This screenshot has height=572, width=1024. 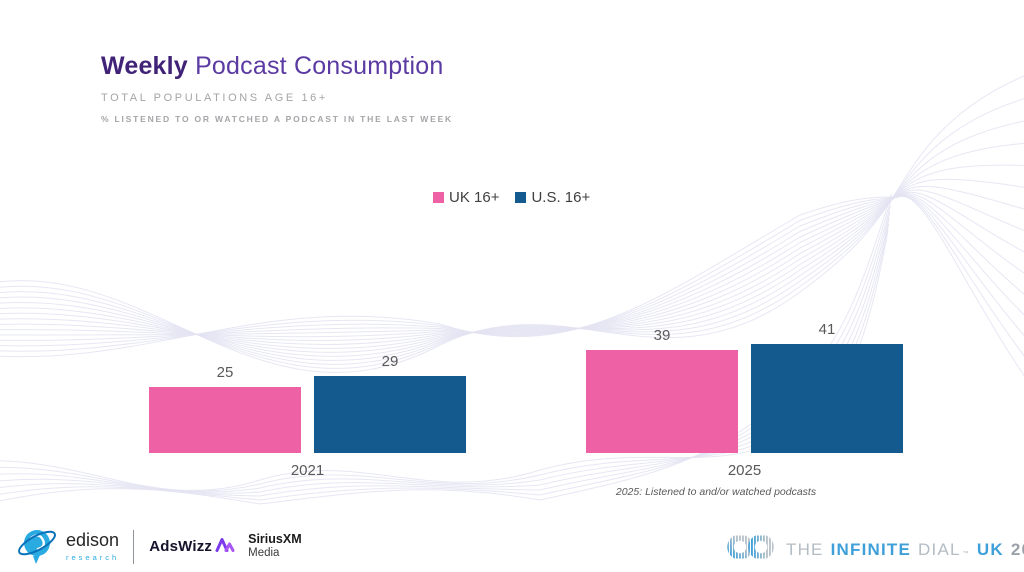 I want to click on page-subtitle: TOTAL POPULATIONS AGE 16+, so click(x=214, y=98).